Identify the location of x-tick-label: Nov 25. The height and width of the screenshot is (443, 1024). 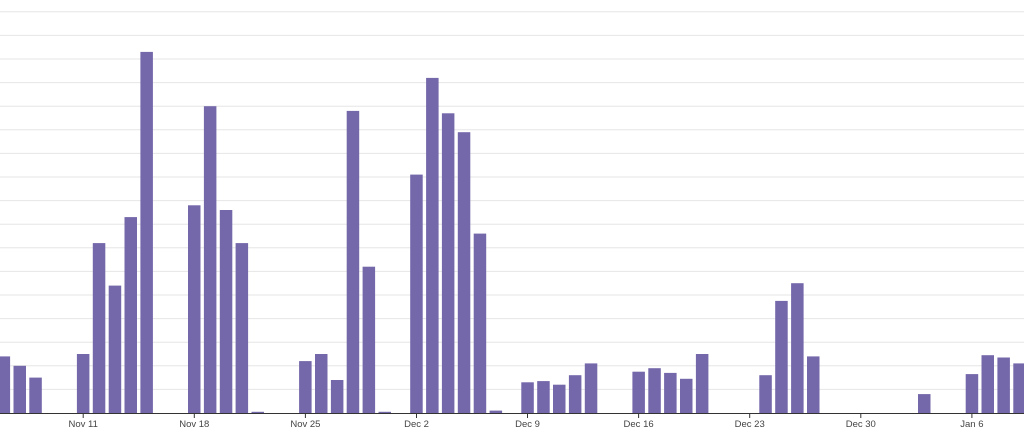
(305, 424).